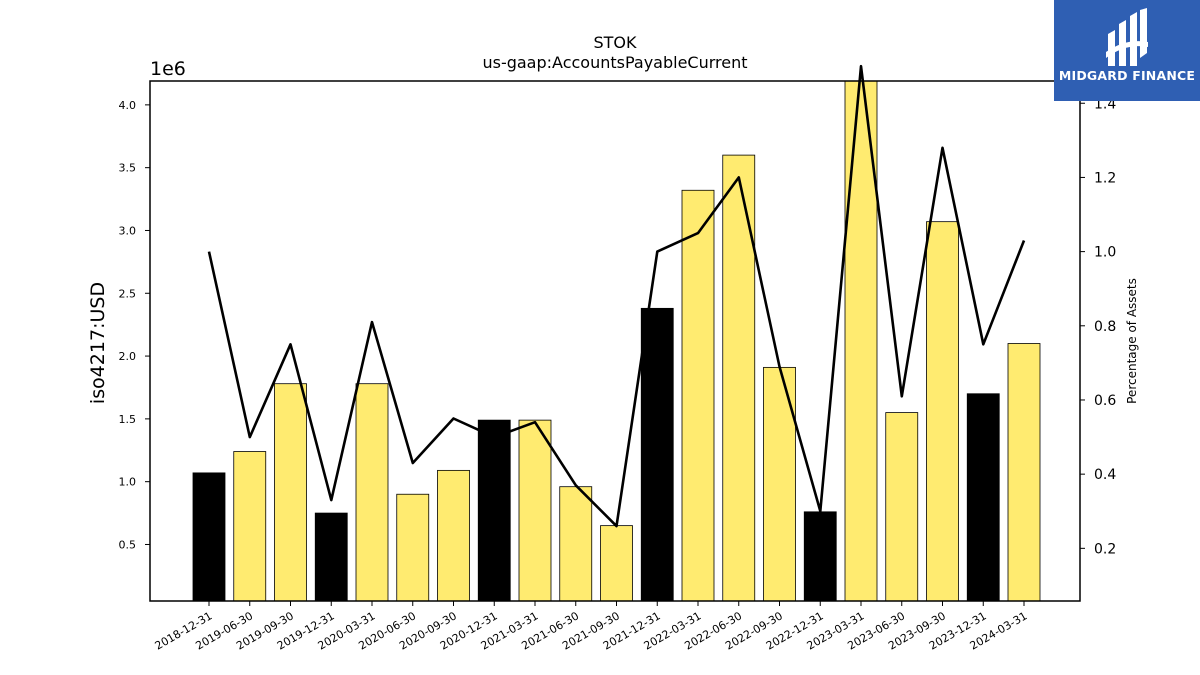 The width and height of the screenshot is (1200, 675). What do you see at coordinates (1127, 75) in the screenshot?
I see `brand-name: MIDGARD FINANCE` at bounding box center [1127, 75].